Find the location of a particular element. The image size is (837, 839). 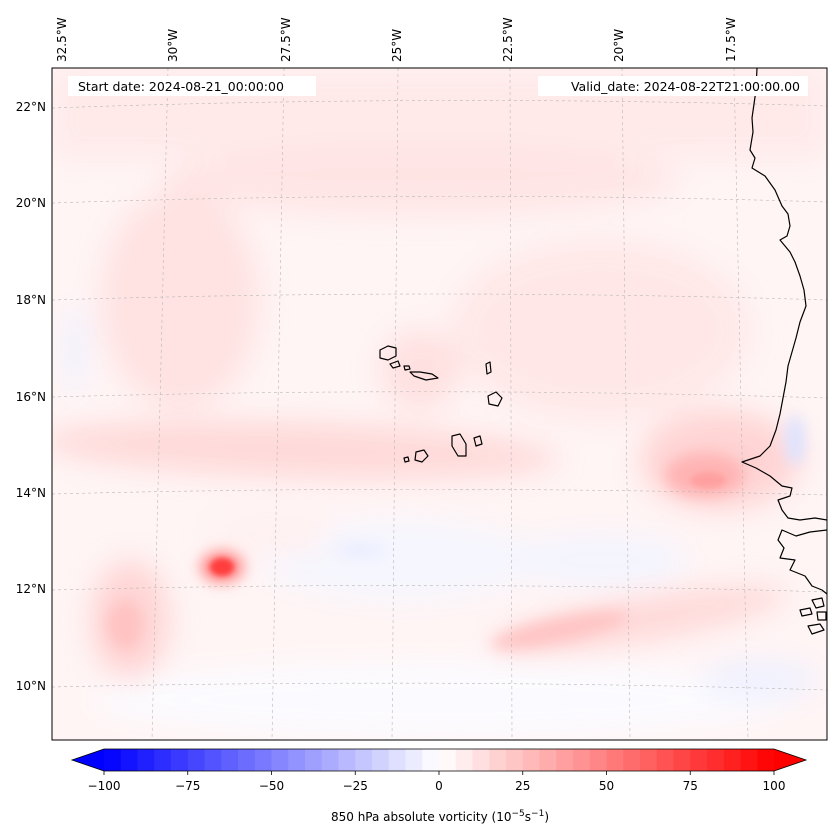

colorbar-tick-label: 0 is located at coordinates (439, 786).